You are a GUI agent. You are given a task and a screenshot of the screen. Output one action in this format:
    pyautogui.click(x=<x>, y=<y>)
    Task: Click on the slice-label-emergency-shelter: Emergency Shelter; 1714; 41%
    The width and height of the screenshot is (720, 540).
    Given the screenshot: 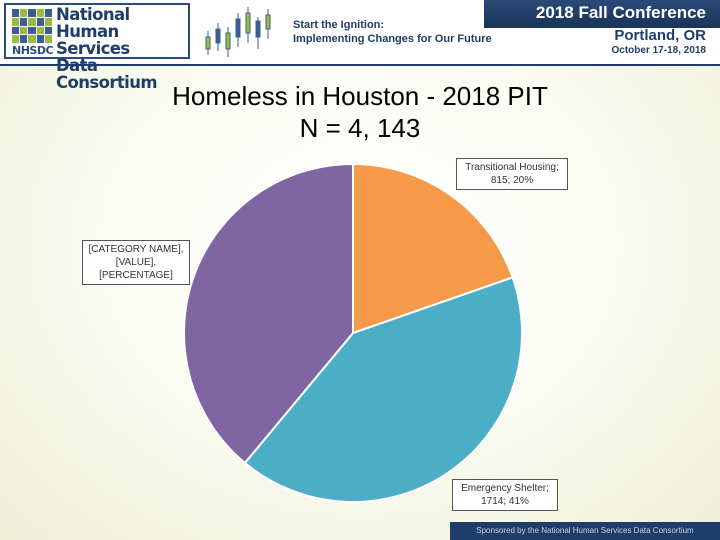 What is the action you would take?
    pyautogui.click(x=505, y=495)
    